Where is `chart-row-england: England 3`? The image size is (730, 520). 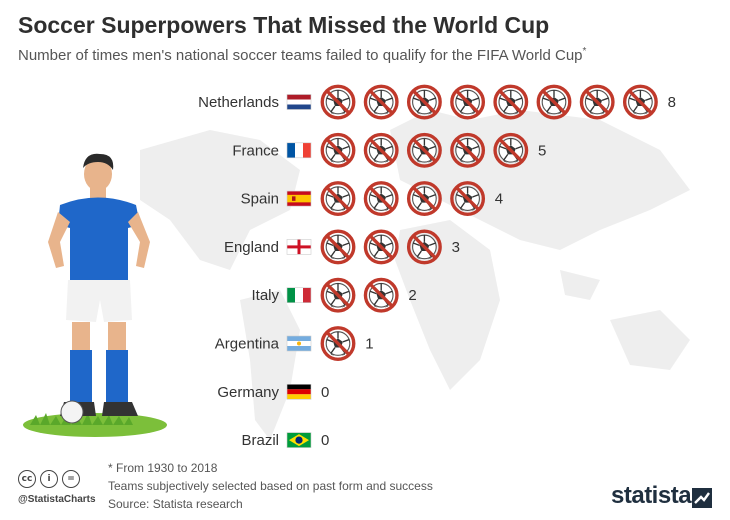
chart-row-england: England 3 is located at coordinates (342, 247).